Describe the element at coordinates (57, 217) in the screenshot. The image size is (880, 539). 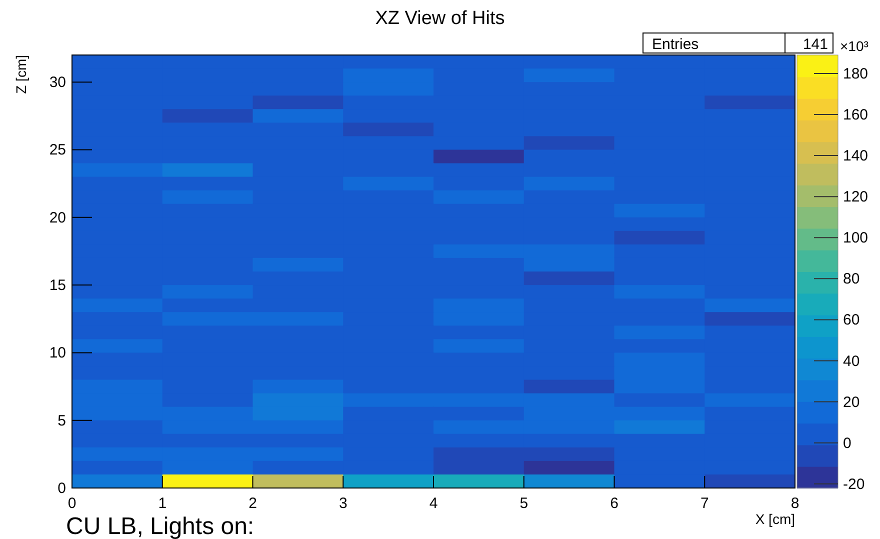
I see `y-tick-label: 20` at that location.